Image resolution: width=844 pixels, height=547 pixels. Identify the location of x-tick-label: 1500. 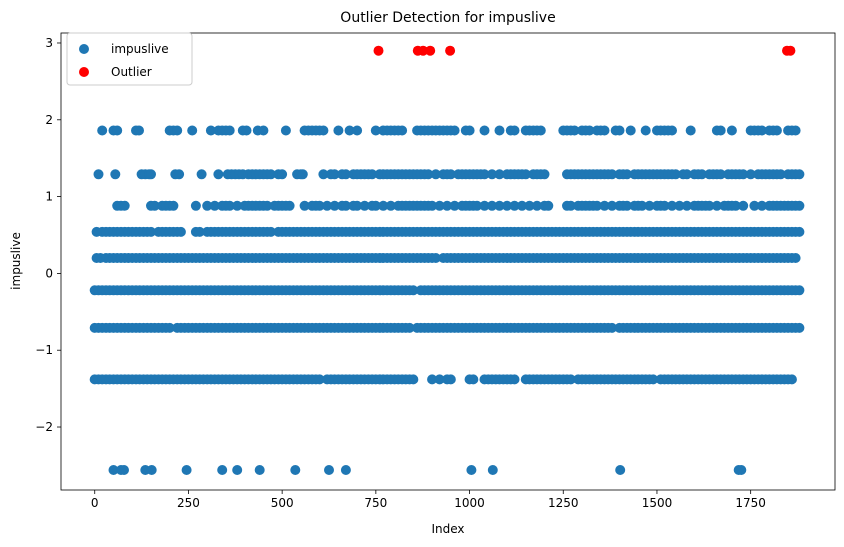
(657, 503).